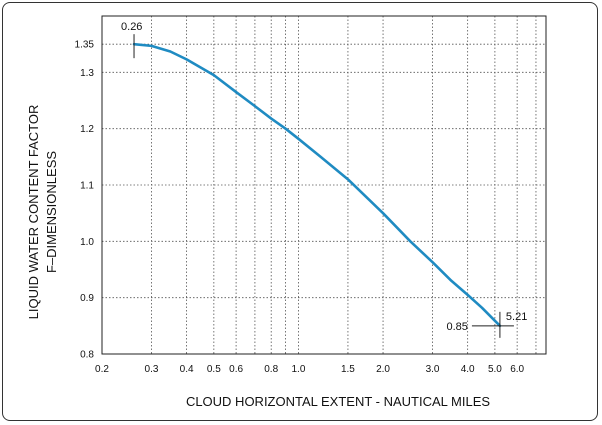  I want to click on x-tick-labels: 0.2 0.3 0.4 0.5 0.6 0.8 1.0 1.5 2.0 3.0 4.0 5.0 6.0, so click(309, 369).